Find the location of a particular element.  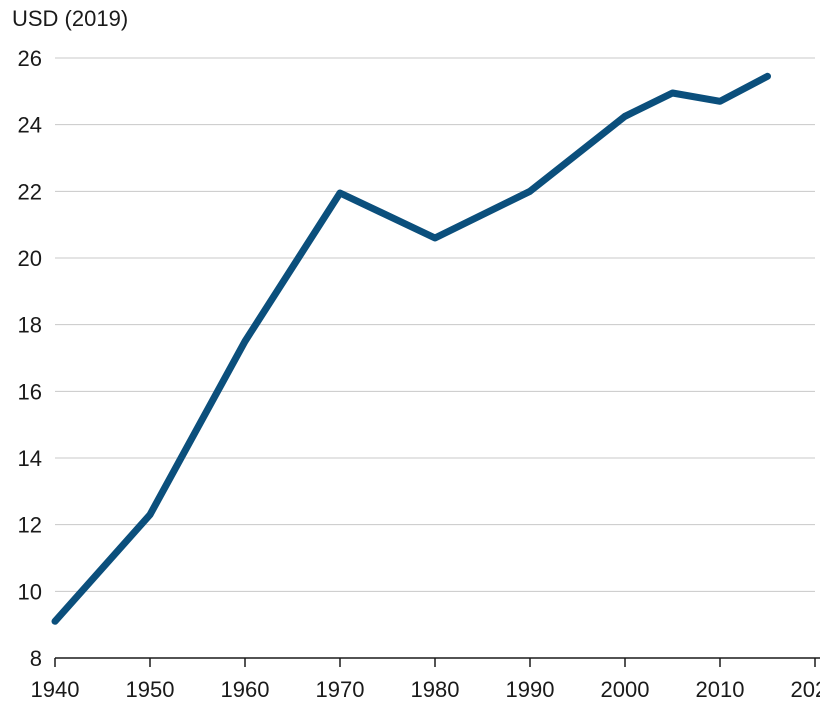

x-tick-label: 2010 is located at coordinates (720, 689).